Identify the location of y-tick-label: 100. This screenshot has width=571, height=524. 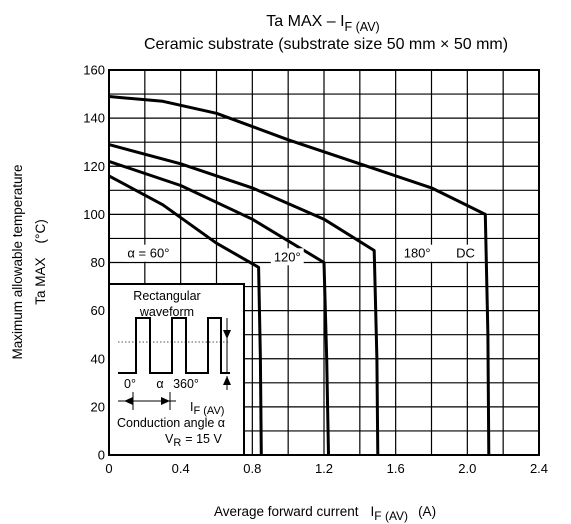
(94, 214).